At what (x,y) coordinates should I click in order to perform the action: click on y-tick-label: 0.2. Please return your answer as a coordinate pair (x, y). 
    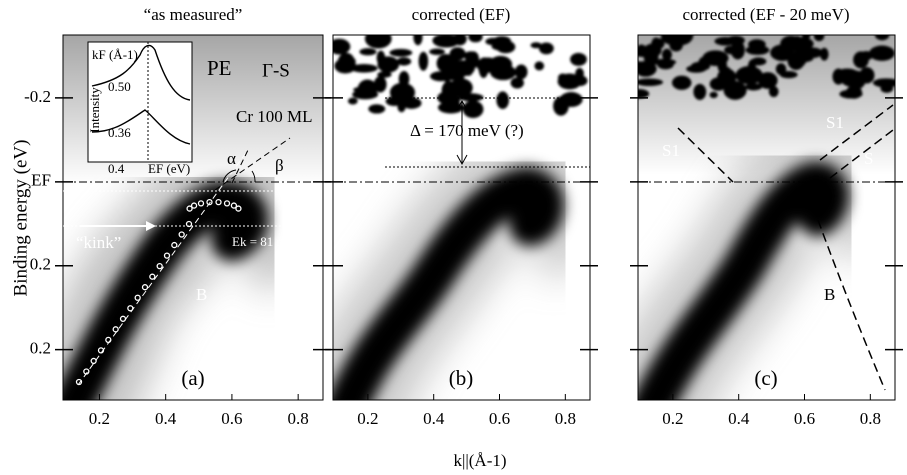
    Looking at the image, I should click on (40, 348).